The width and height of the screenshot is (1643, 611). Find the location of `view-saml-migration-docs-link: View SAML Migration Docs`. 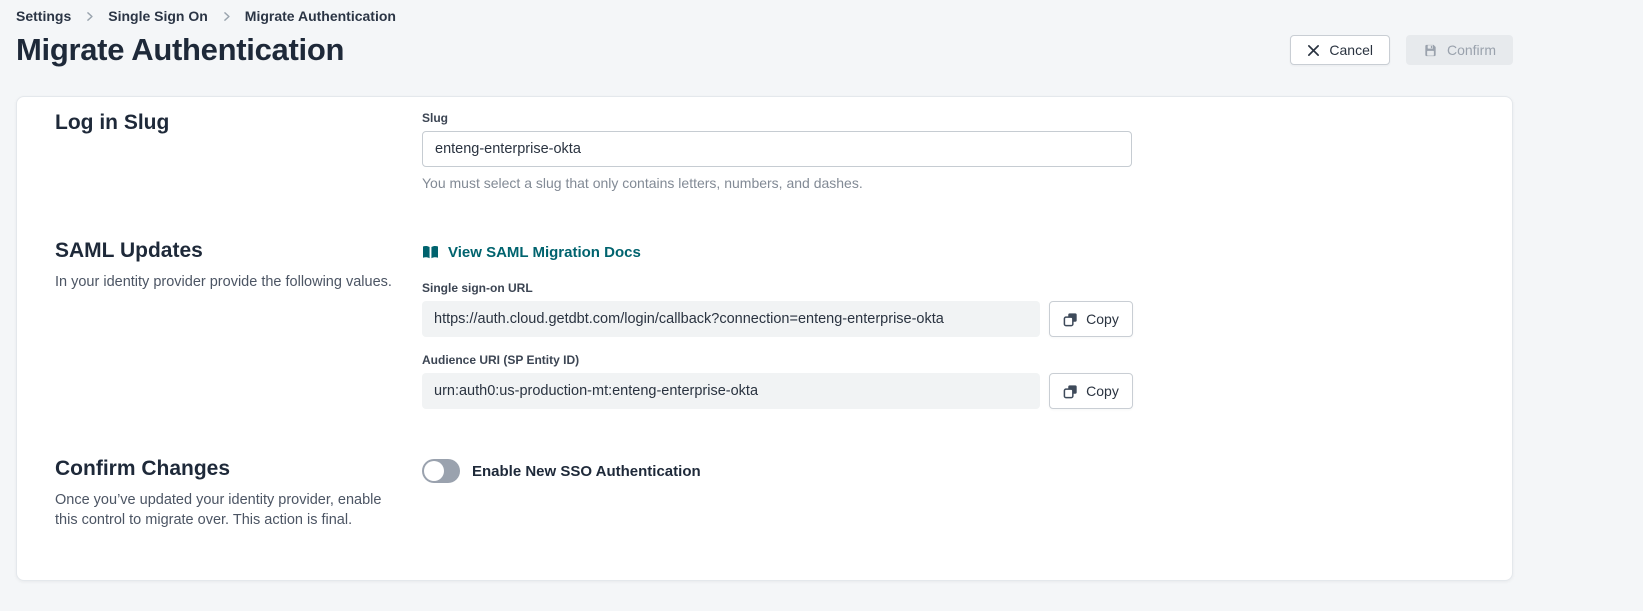

view-saml-migration-docs-link: View SAML Migration Docs is located at coordinates (531, 252).